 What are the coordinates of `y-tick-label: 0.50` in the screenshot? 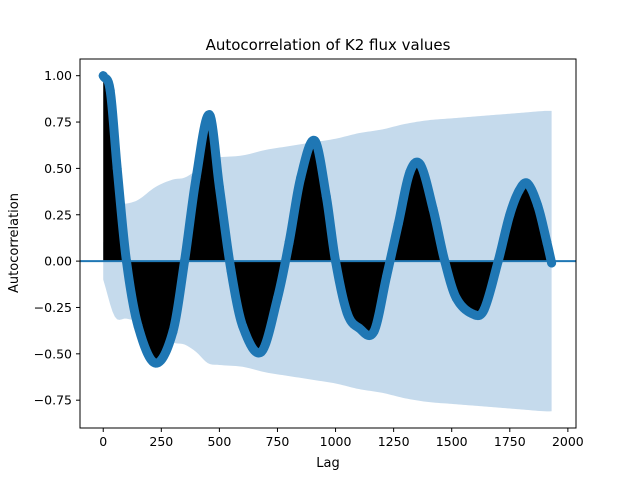 It's located at (58, 168).